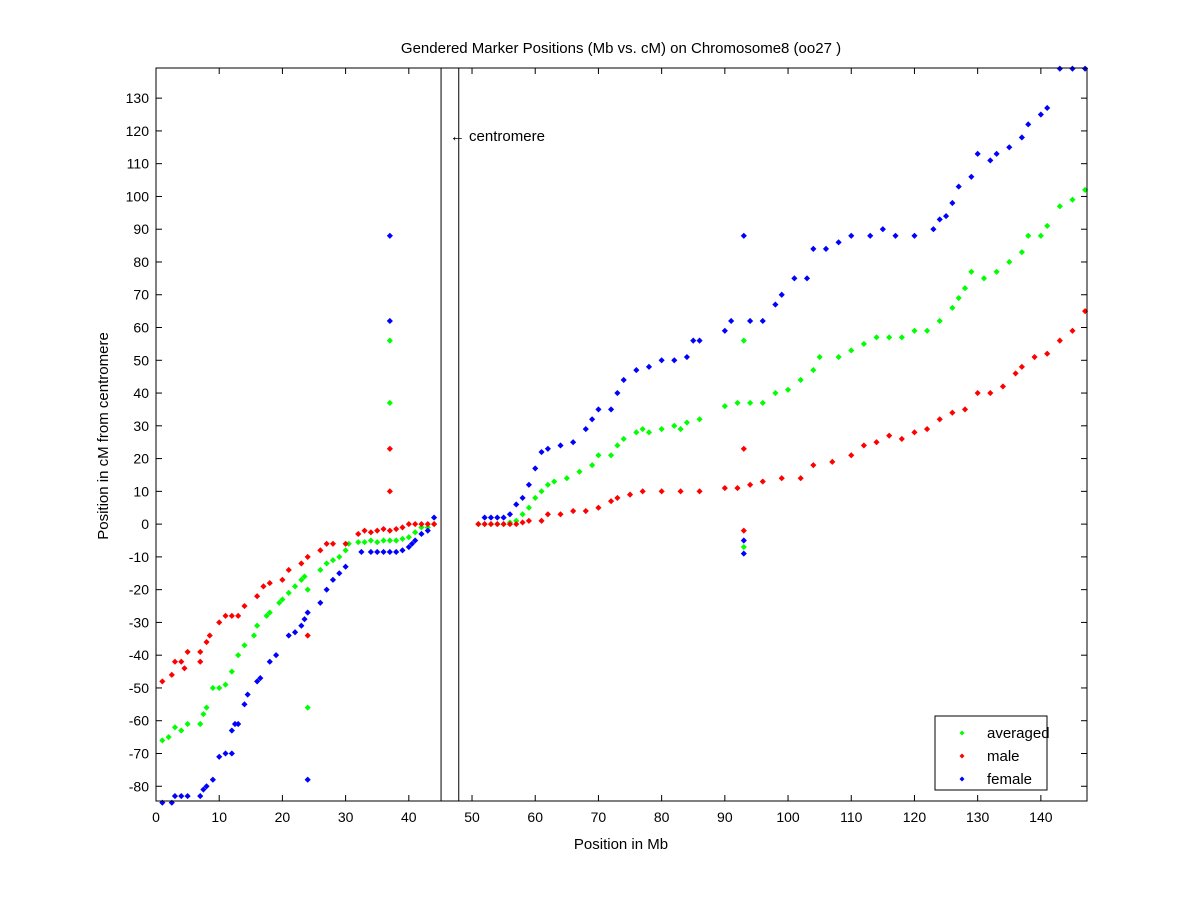  What do you see at coordinates (219, 817) in the screenshot?
I see `x-tick-label: 10` at bounding box center [219, 817].